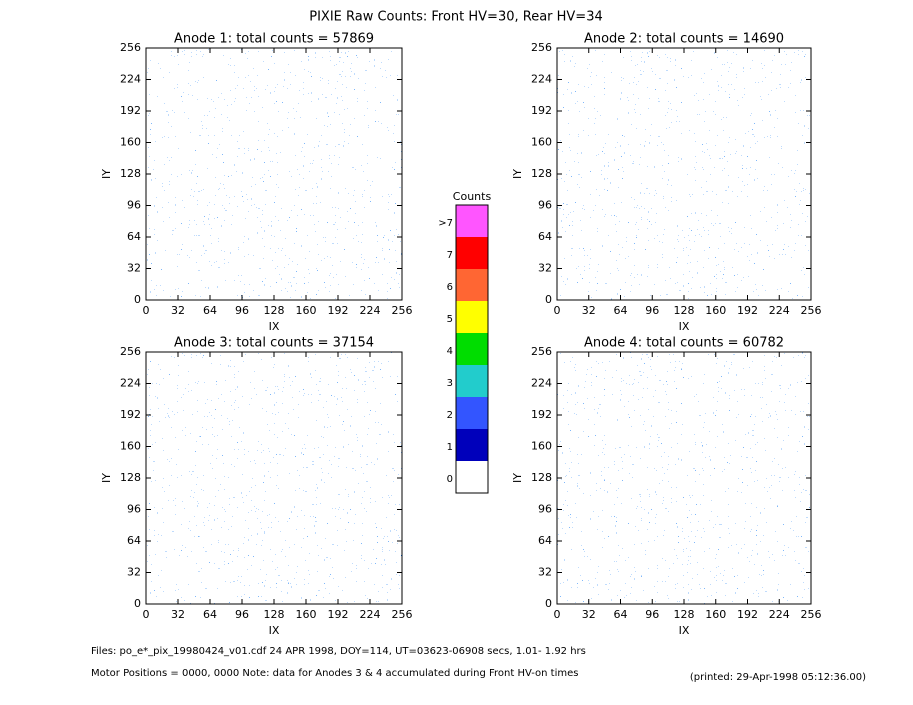  Describe the element at coordinates (274, 39) in the screenshot. I see `panel-title: Anode 1: total counts = 57869` at that location.